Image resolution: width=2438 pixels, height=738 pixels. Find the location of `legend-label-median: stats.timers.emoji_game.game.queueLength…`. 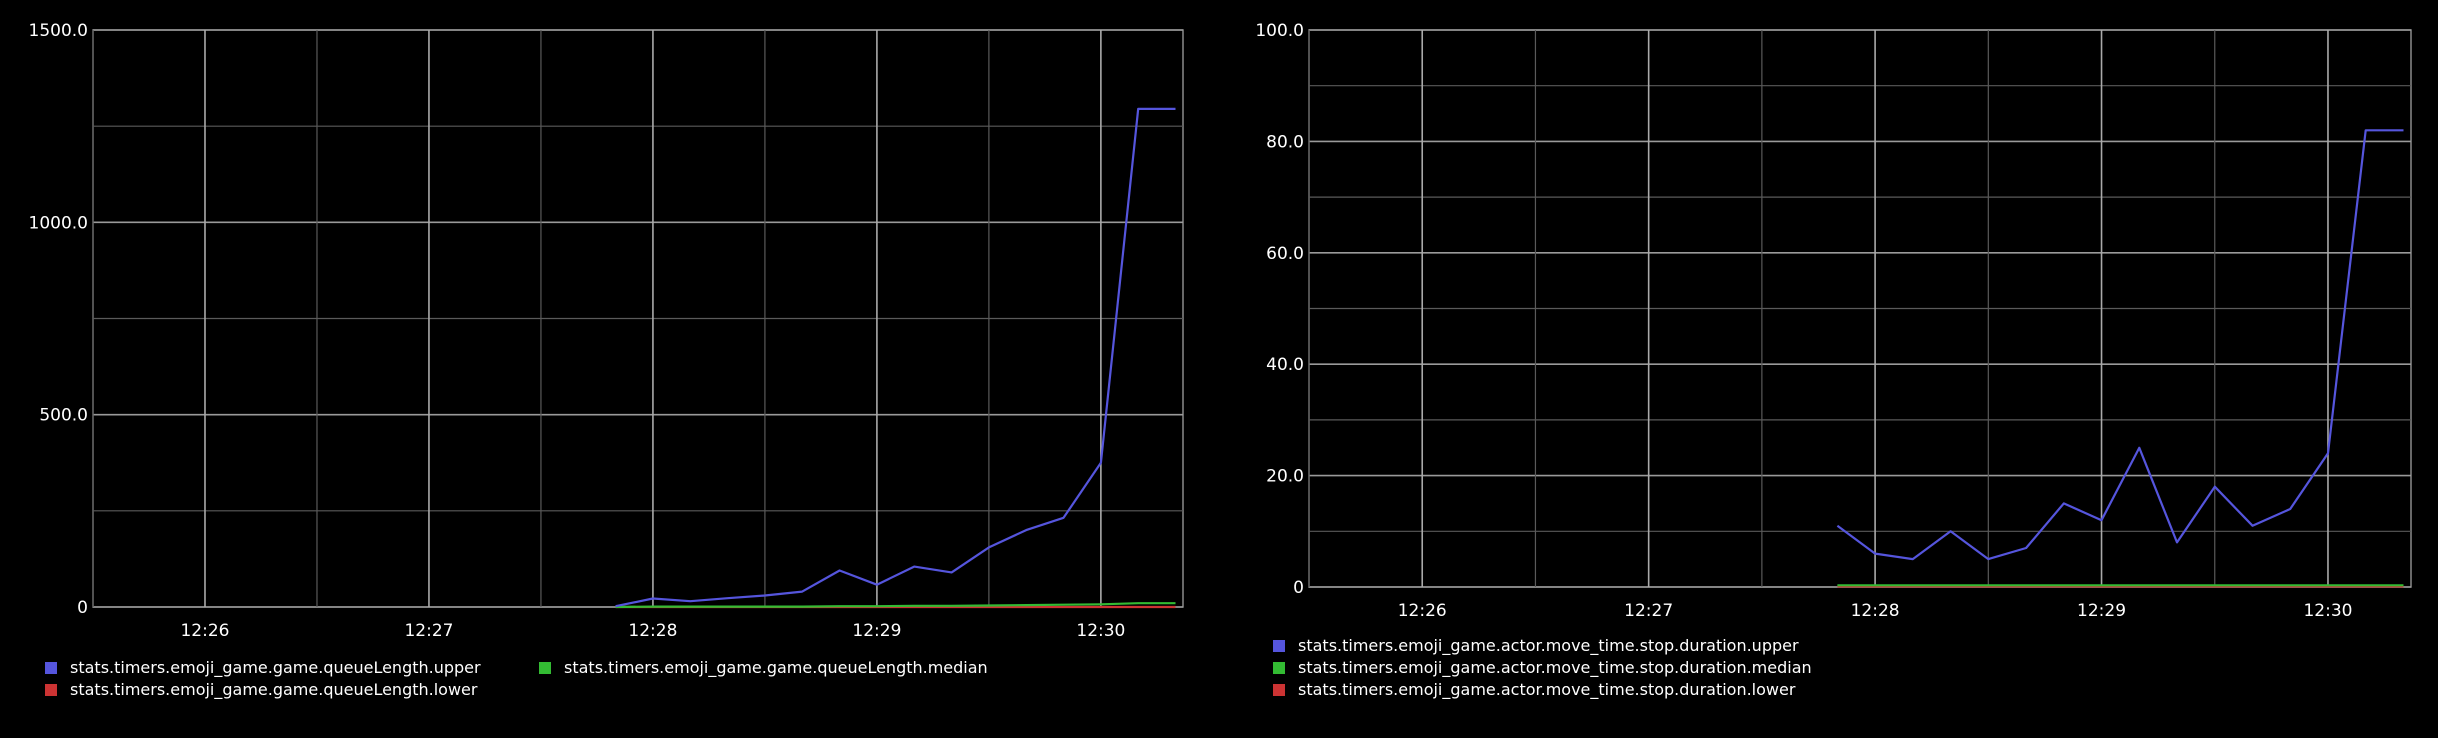

legend-label-median: stats.timers.emoji_game.game.queueLength… is located at coordinates (776, 667).